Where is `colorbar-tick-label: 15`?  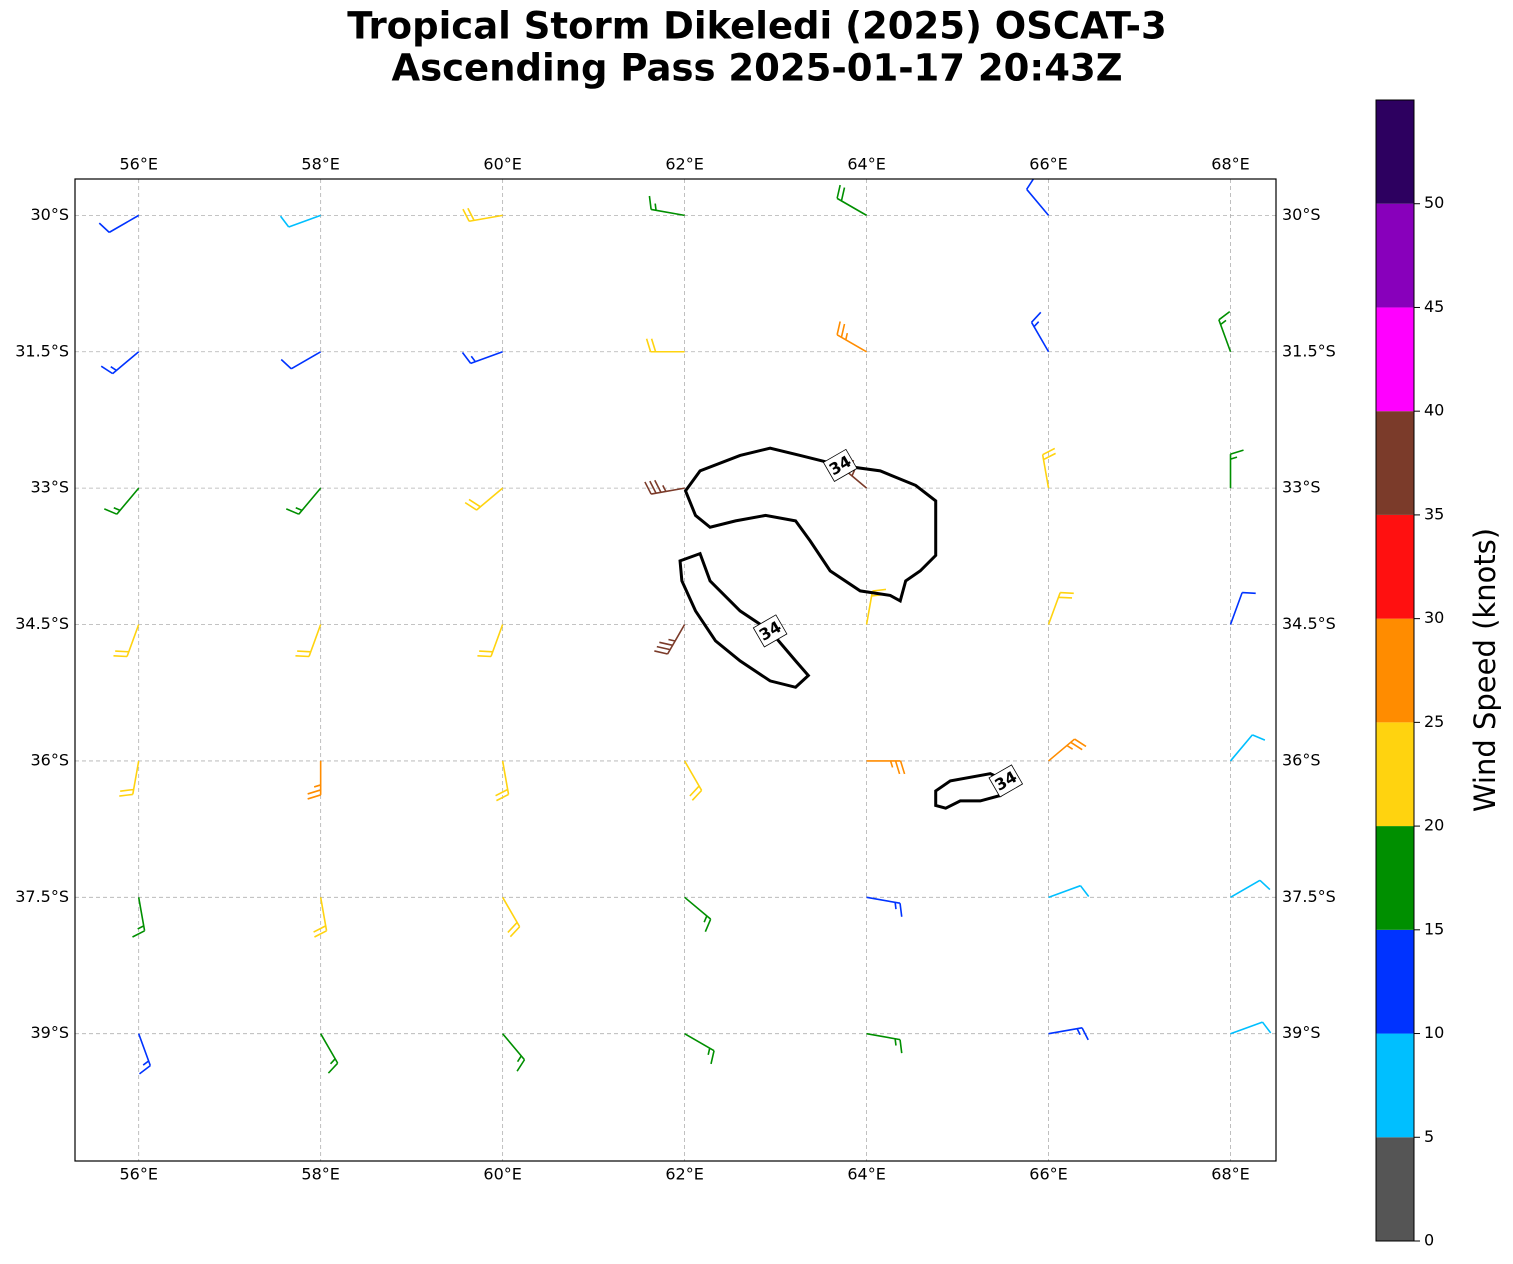
colorbar-tick-label: 15 is located at coordinates (1434, 928).